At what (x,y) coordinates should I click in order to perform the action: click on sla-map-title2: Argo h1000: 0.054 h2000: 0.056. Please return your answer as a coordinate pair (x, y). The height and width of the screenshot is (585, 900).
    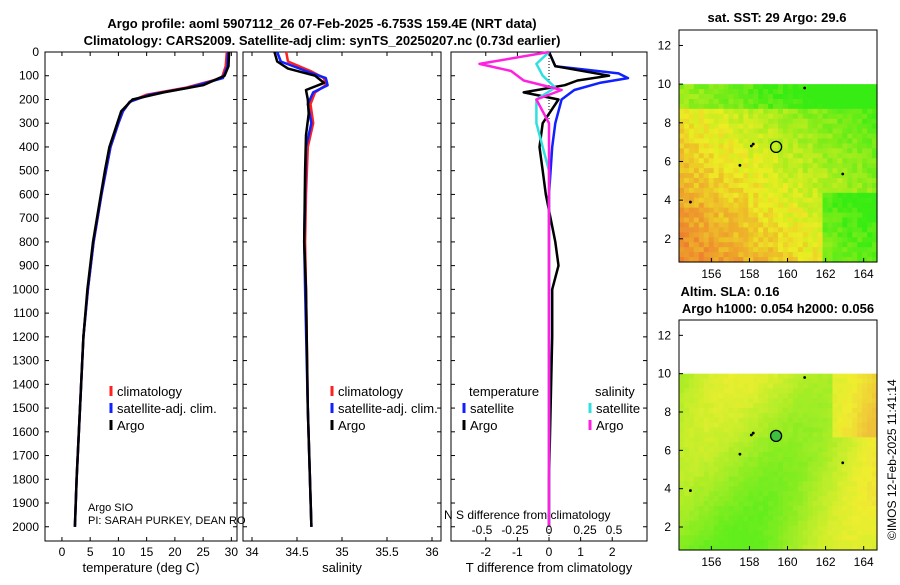
    Looking at the image, I should click on (778, 308).